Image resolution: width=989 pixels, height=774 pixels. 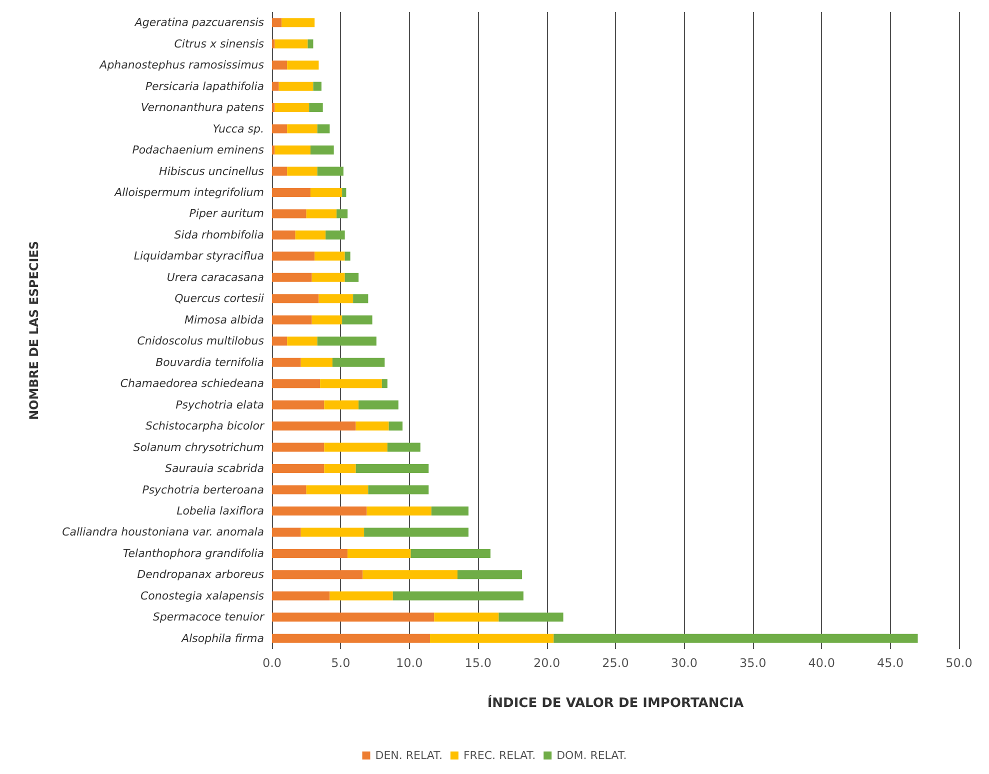 I want to click on y-tick-label: Podachaenium eminens, so click(x=198, y=150).